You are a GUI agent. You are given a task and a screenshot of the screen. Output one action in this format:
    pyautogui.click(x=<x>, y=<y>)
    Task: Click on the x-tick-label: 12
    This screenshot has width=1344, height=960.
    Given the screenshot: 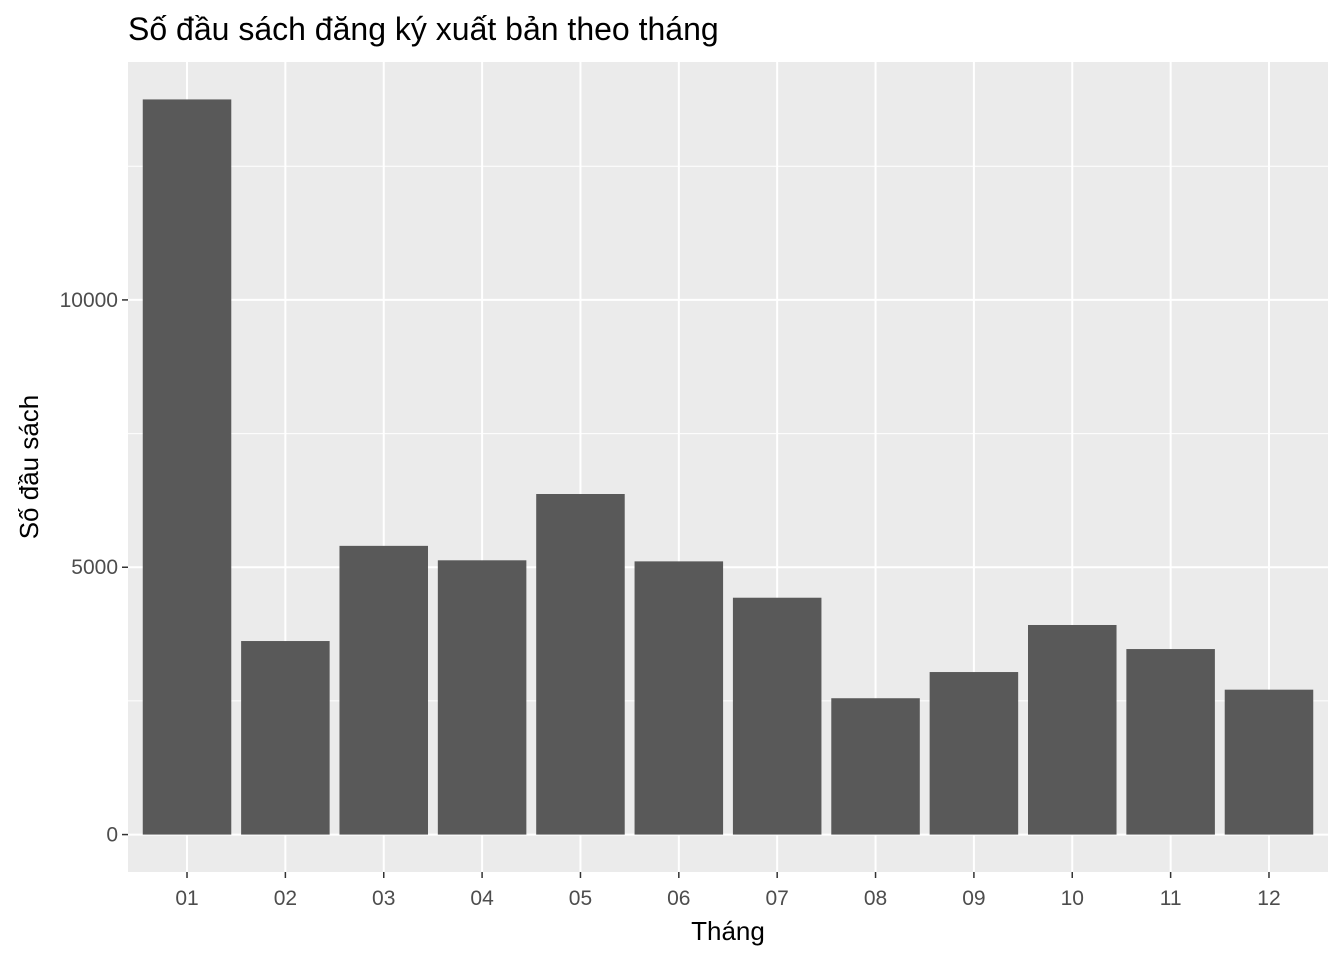 What is the action you would take?
    pyautogui.click(x=1268, y=898)
    